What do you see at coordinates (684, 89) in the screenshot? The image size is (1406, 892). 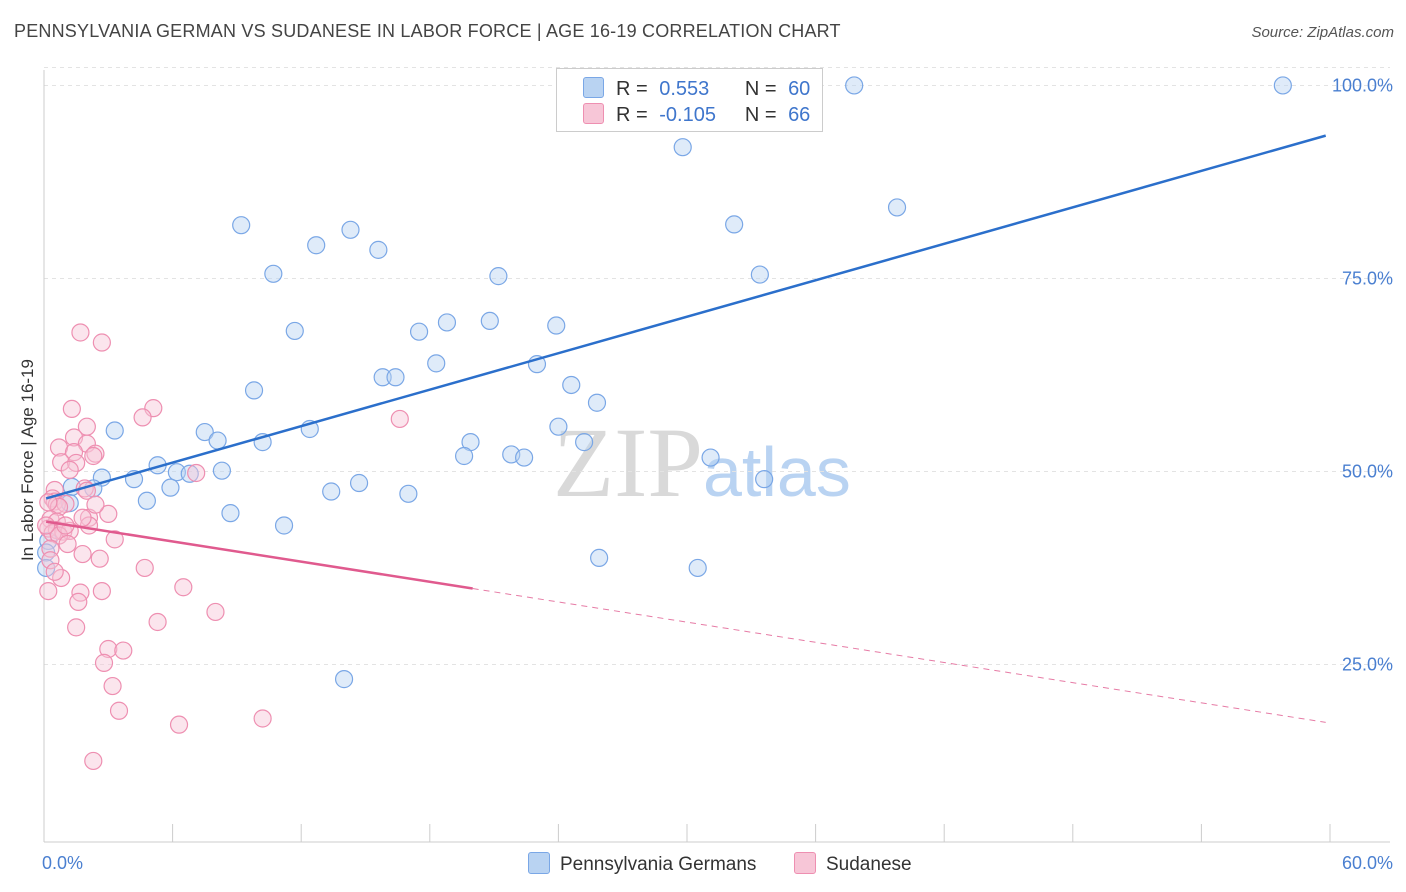 I see `legend-r-value: 0.553` at bounding box center [684, 89].